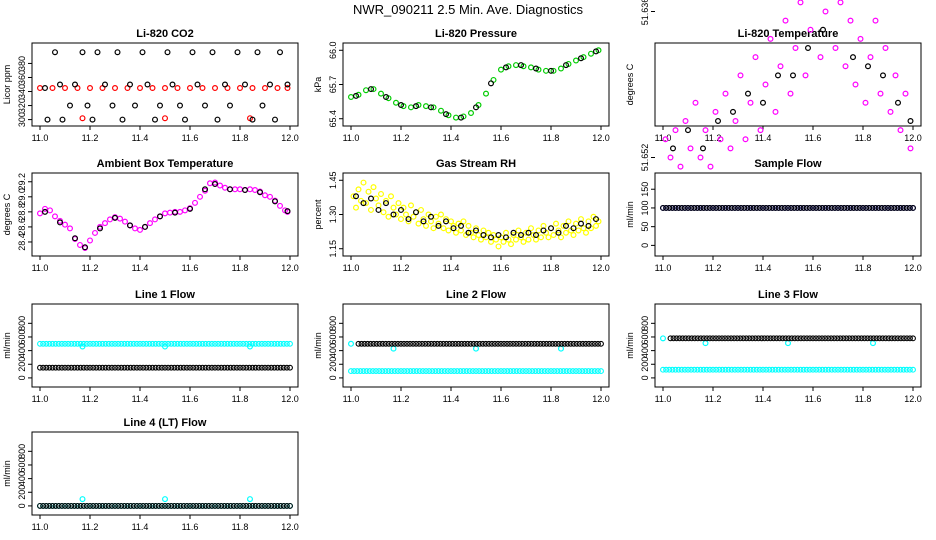 Image resolution: width=936 pixels, height=540 pixels. Describe the element at coordinates (788, 164) in the screenshot. I see `chart-title: Sample Flow` at that location.